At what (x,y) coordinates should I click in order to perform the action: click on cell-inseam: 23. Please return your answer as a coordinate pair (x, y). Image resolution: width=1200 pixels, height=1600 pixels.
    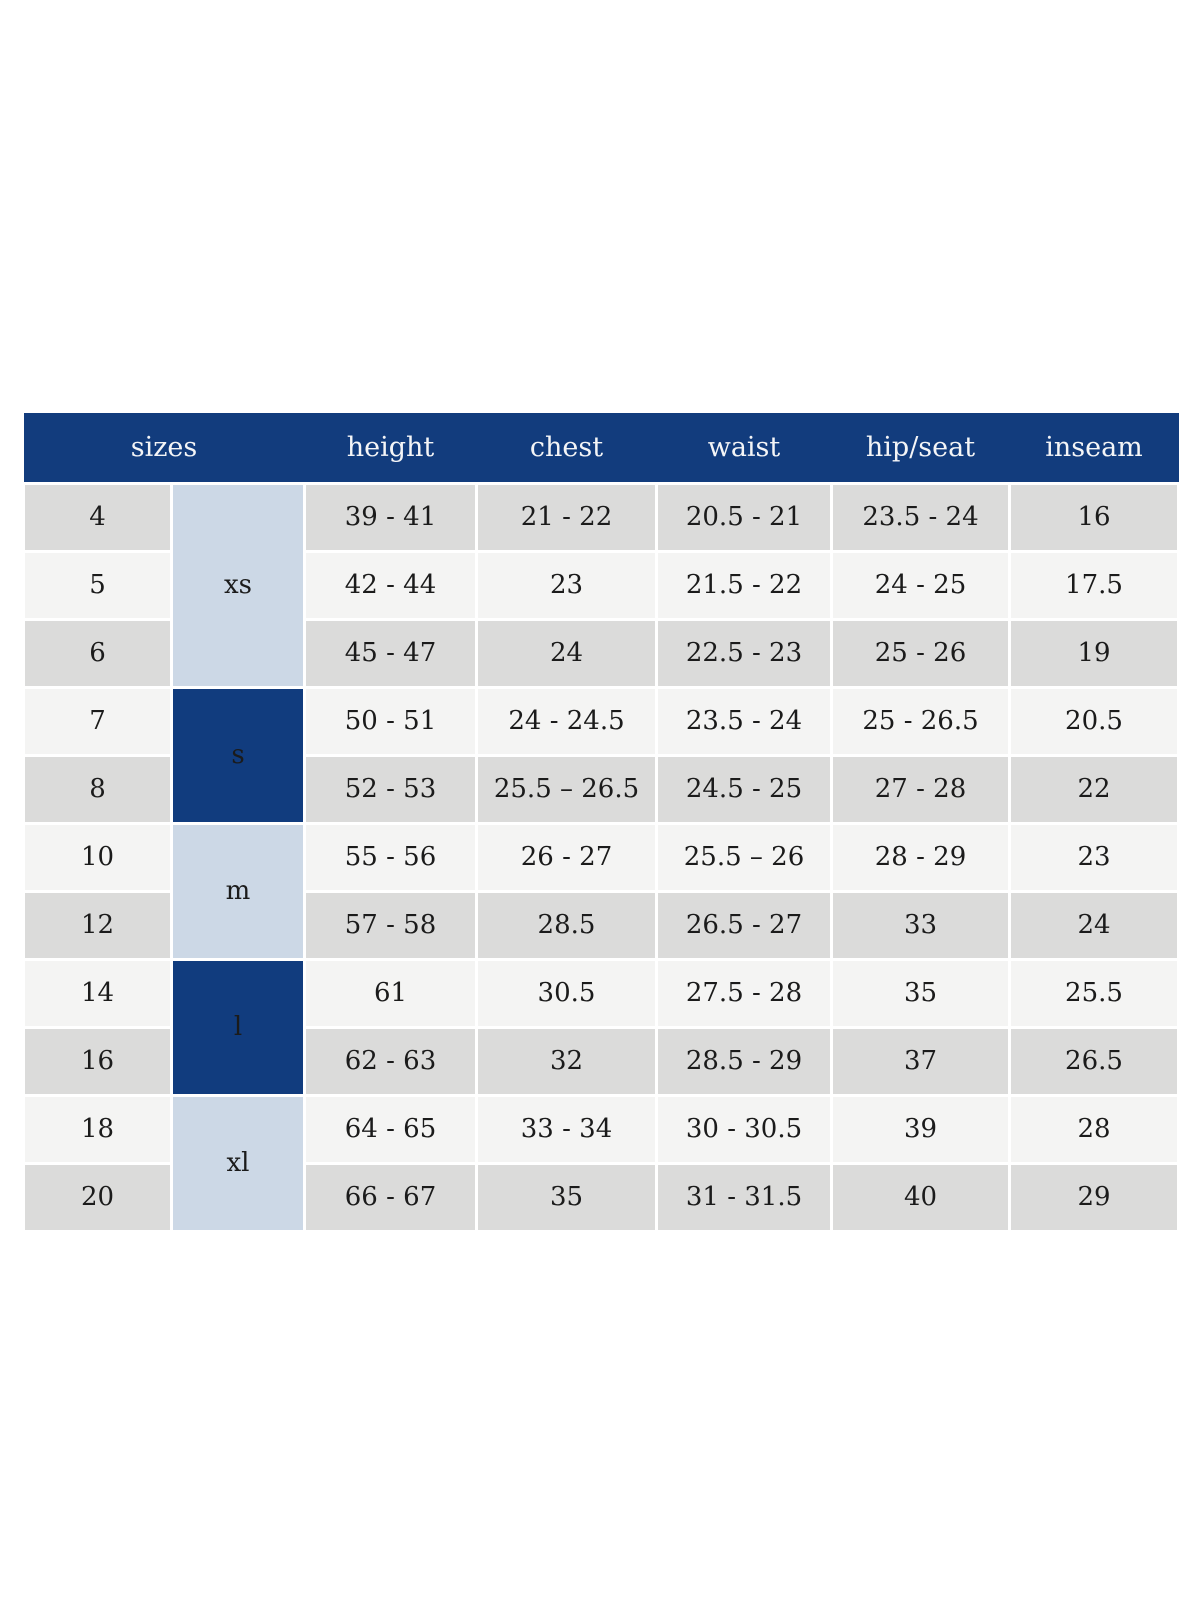
    Looking at the image, I should click on (1094, 857).